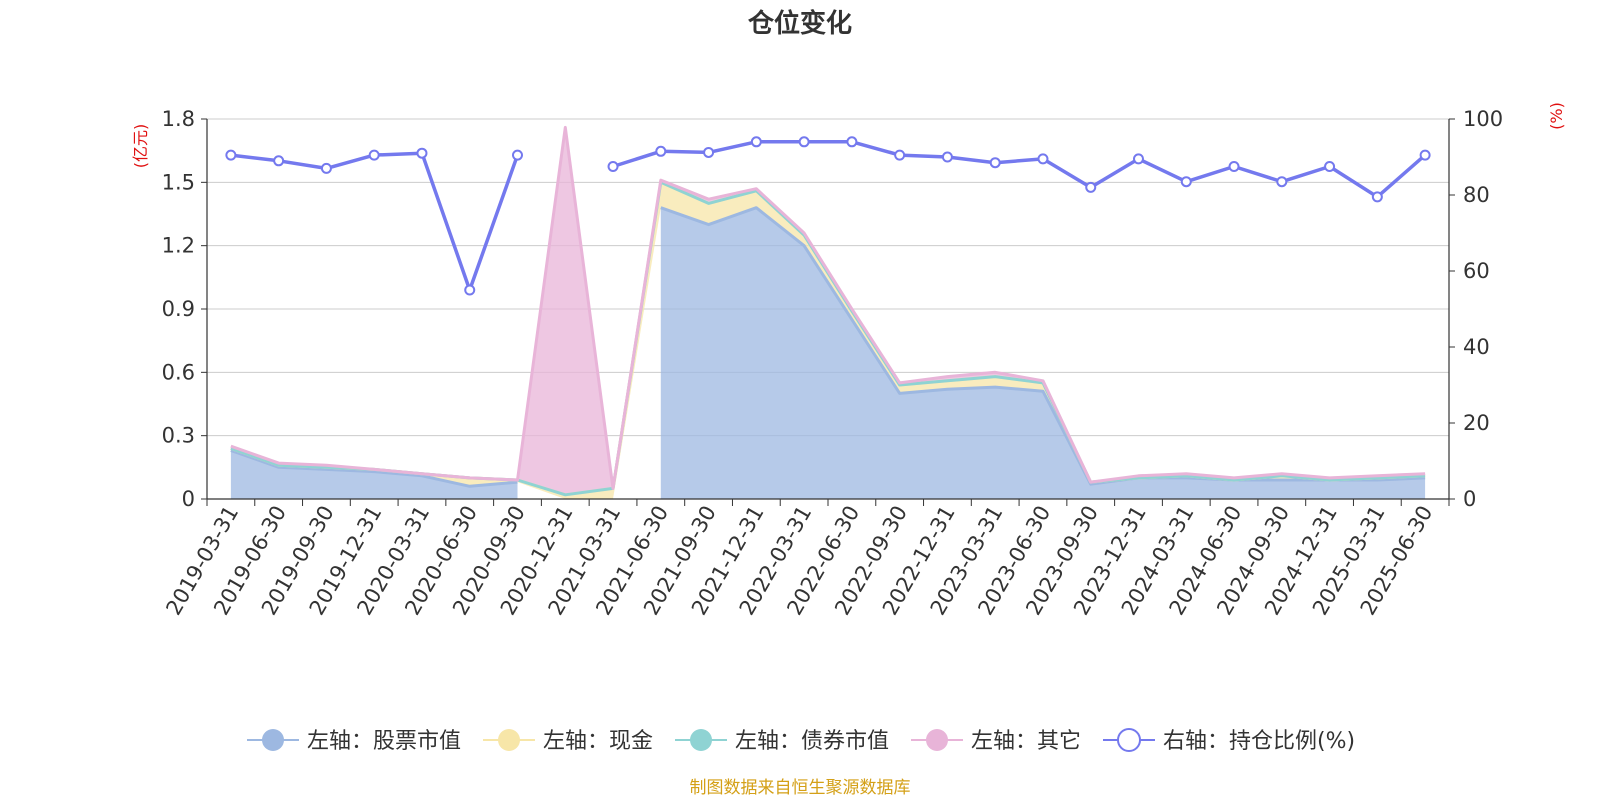  Describe the element at coordinates (1469, 499) in the screenshot. I see `right-tick-label: 0` at that location.